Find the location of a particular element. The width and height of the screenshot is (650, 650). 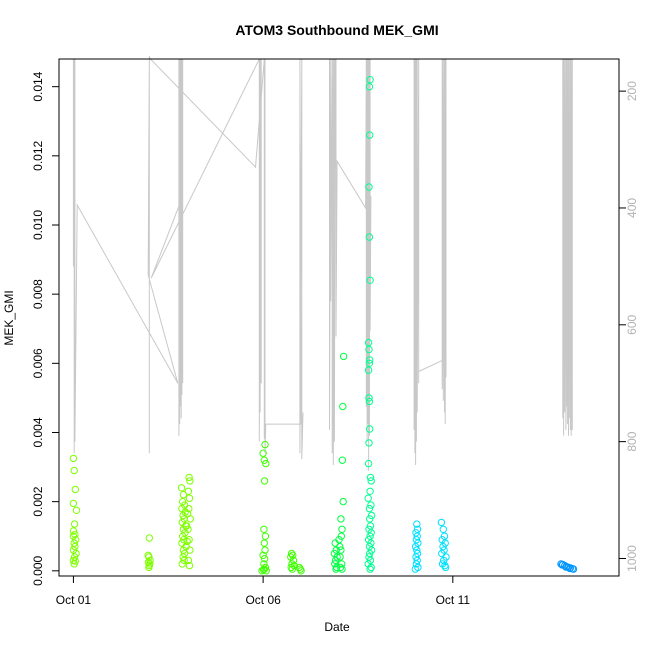

x-axis-label: Date is located at coordinates (337, 627).